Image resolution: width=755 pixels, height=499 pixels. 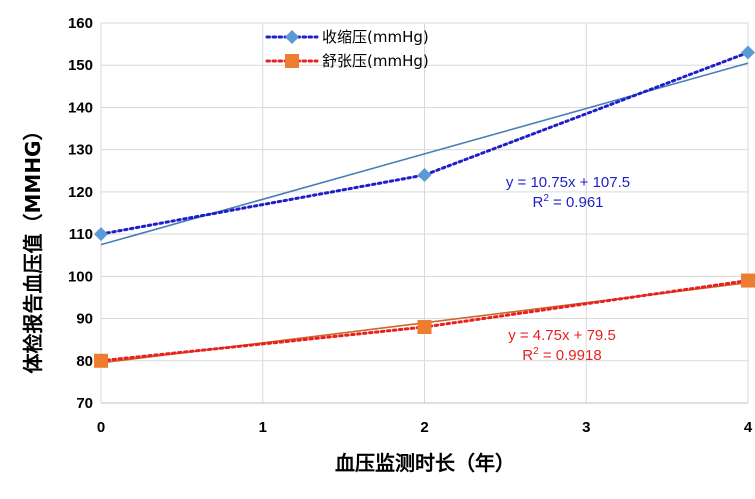 What do you see at coordinates (347, 49) in the screenshot?
I see `legend: 收缩压(mmHg) 舒张压(mmHg)` at bounding box center [347, 49].